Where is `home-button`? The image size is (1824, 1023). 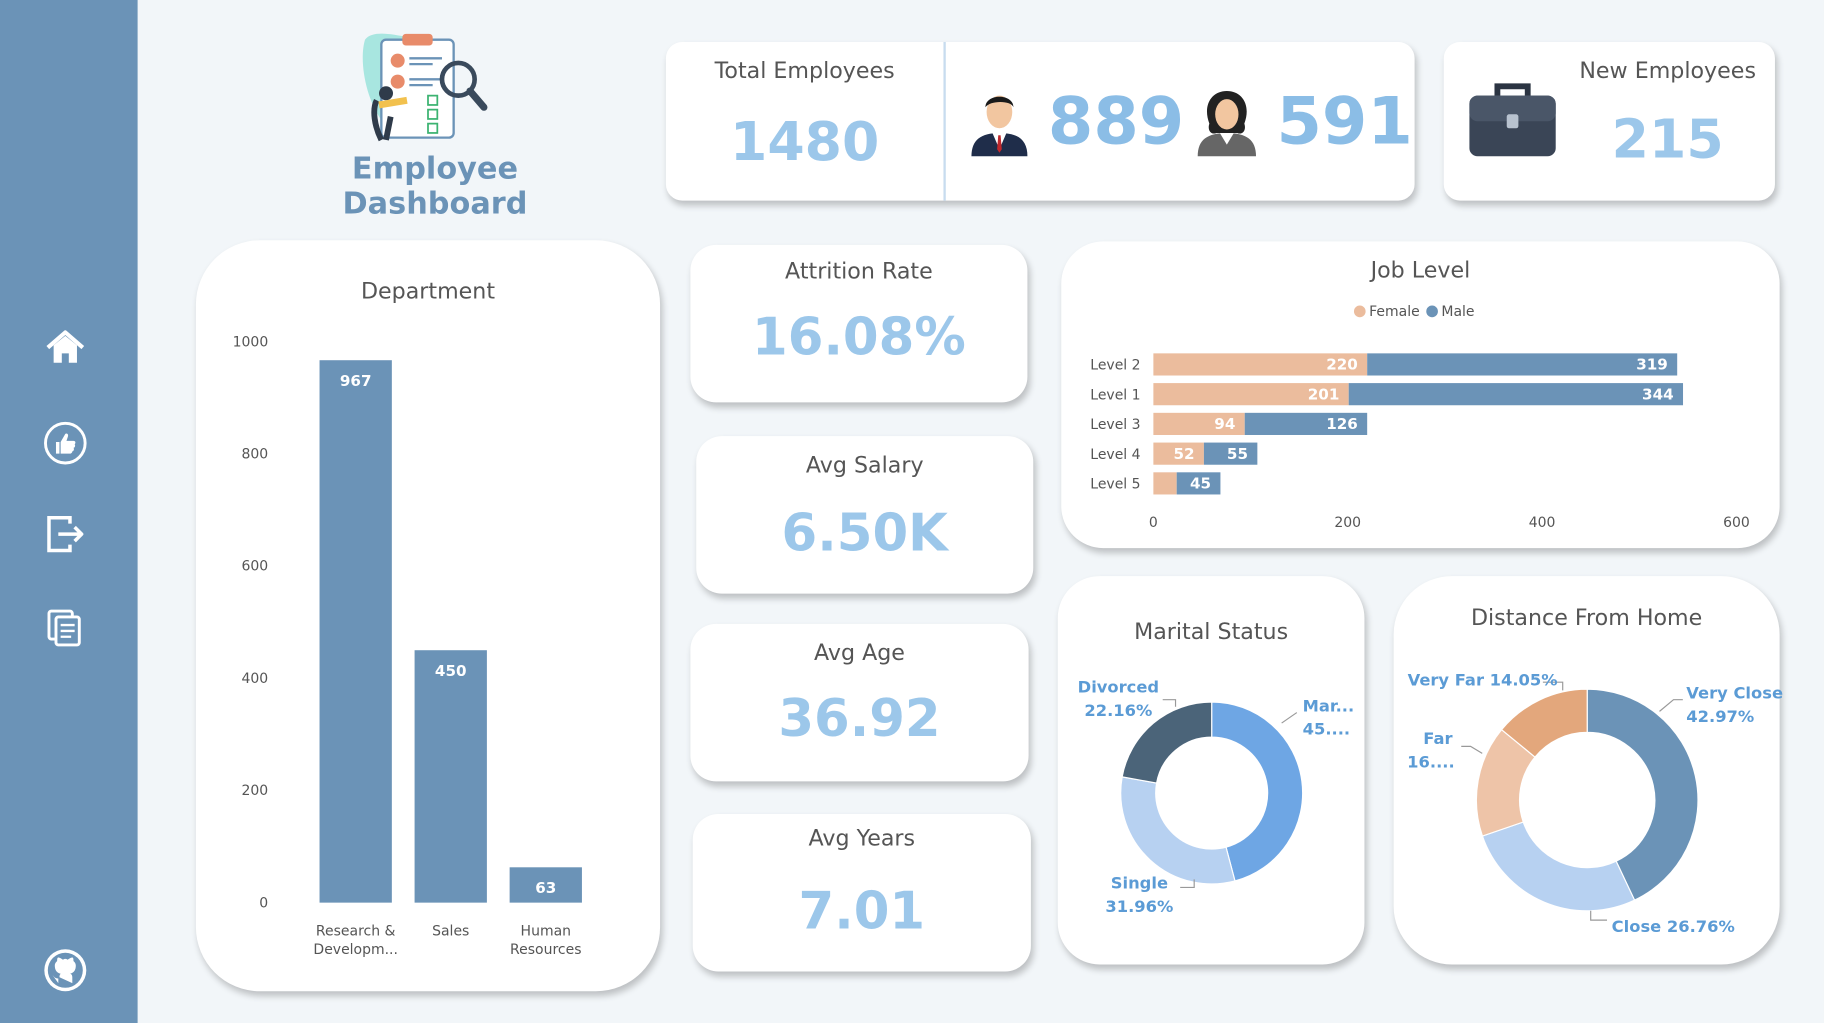 home-button is located at coordinates (65, 347).